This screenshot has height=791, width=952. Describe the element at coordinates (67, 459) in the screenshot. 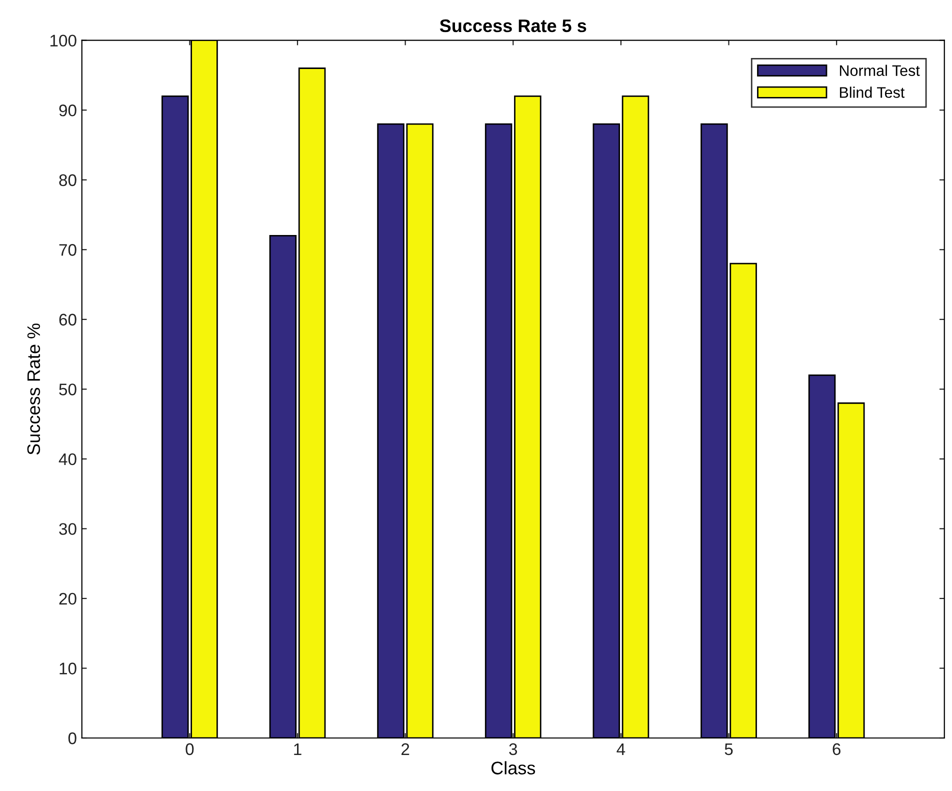

I see `y-tick-label: 40` at that location.